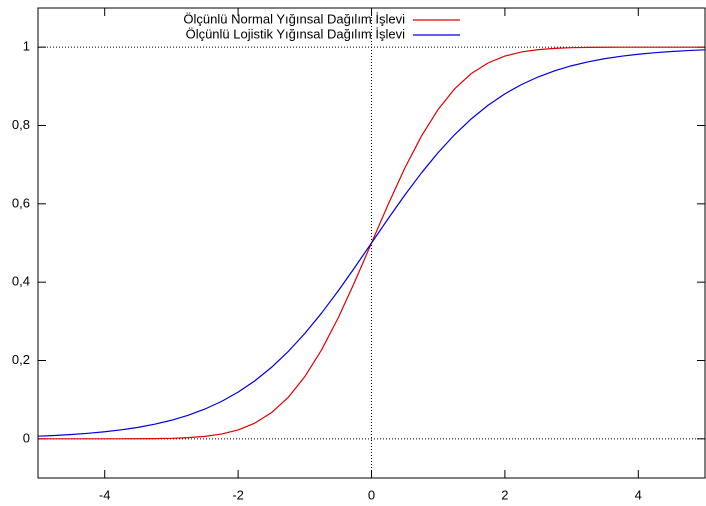 Image resolution: width=706 pixels, height=506 pixels. Describe the element at coordinates (21, 202) in the screenshot. I see `y-tick-label: 0,6` at that location.